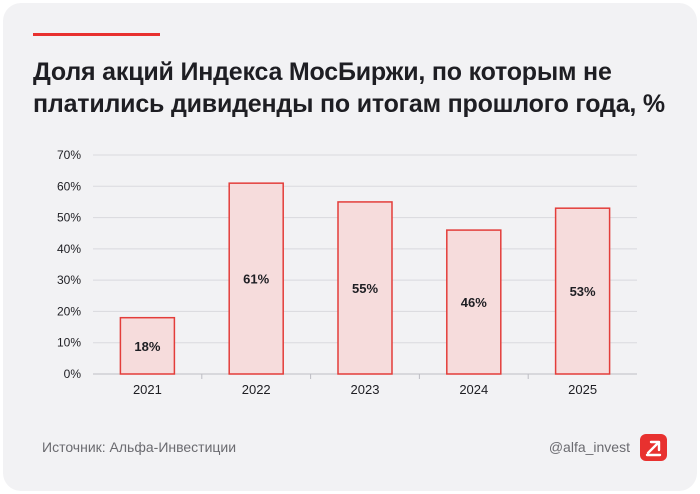 The image size is (700, 494). I want to click on y-tick-label: 50%, so click(69, 218).